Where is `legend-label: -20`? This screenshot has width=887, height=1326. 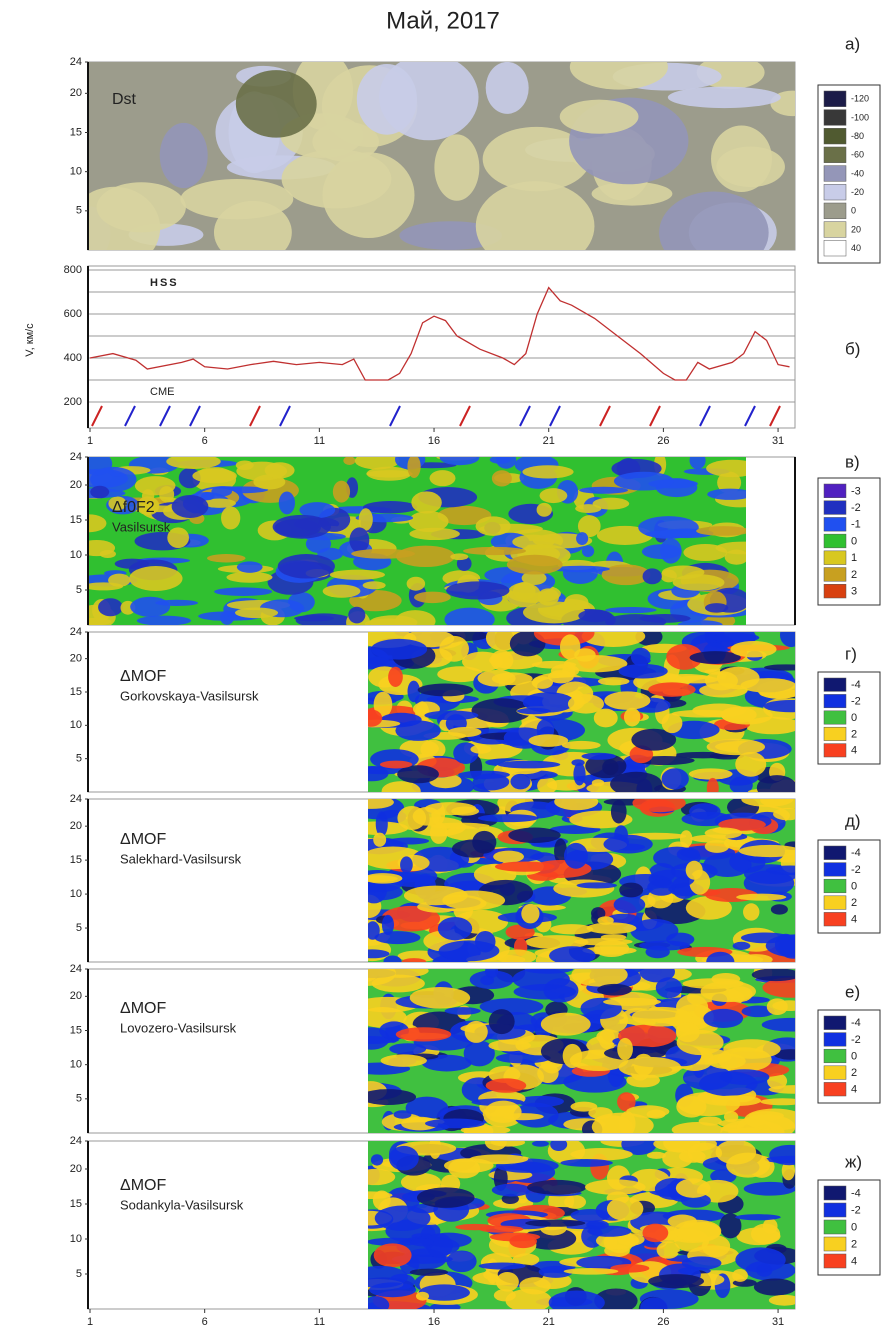
legend-label: -20 is located at coordinates (857, 192).